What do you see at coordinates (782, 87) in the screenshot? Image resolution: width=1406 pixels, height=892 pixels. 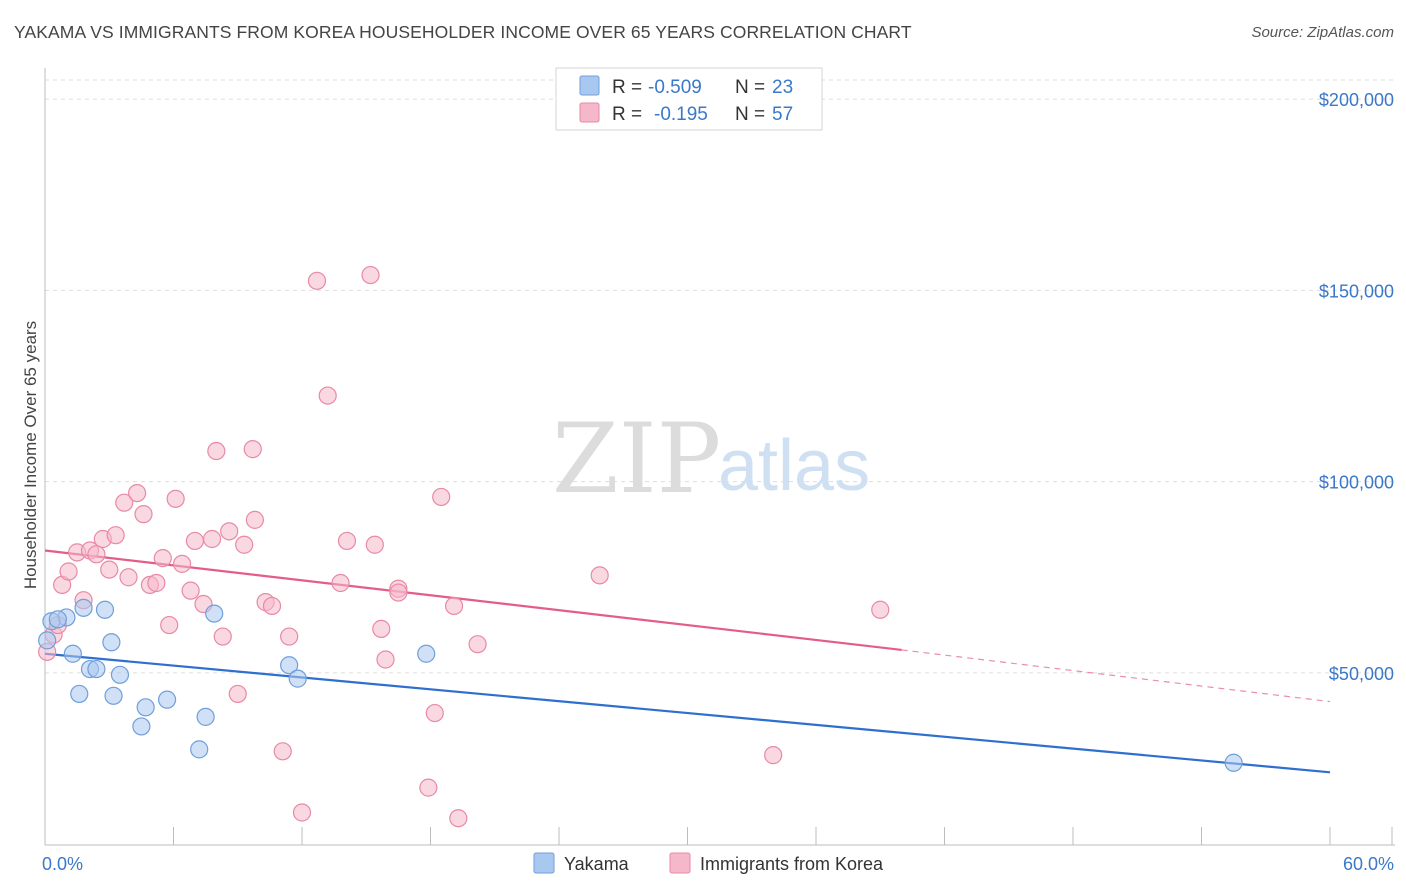 I see `legend-n-value-1: 23` at bounding box center [782, 87].